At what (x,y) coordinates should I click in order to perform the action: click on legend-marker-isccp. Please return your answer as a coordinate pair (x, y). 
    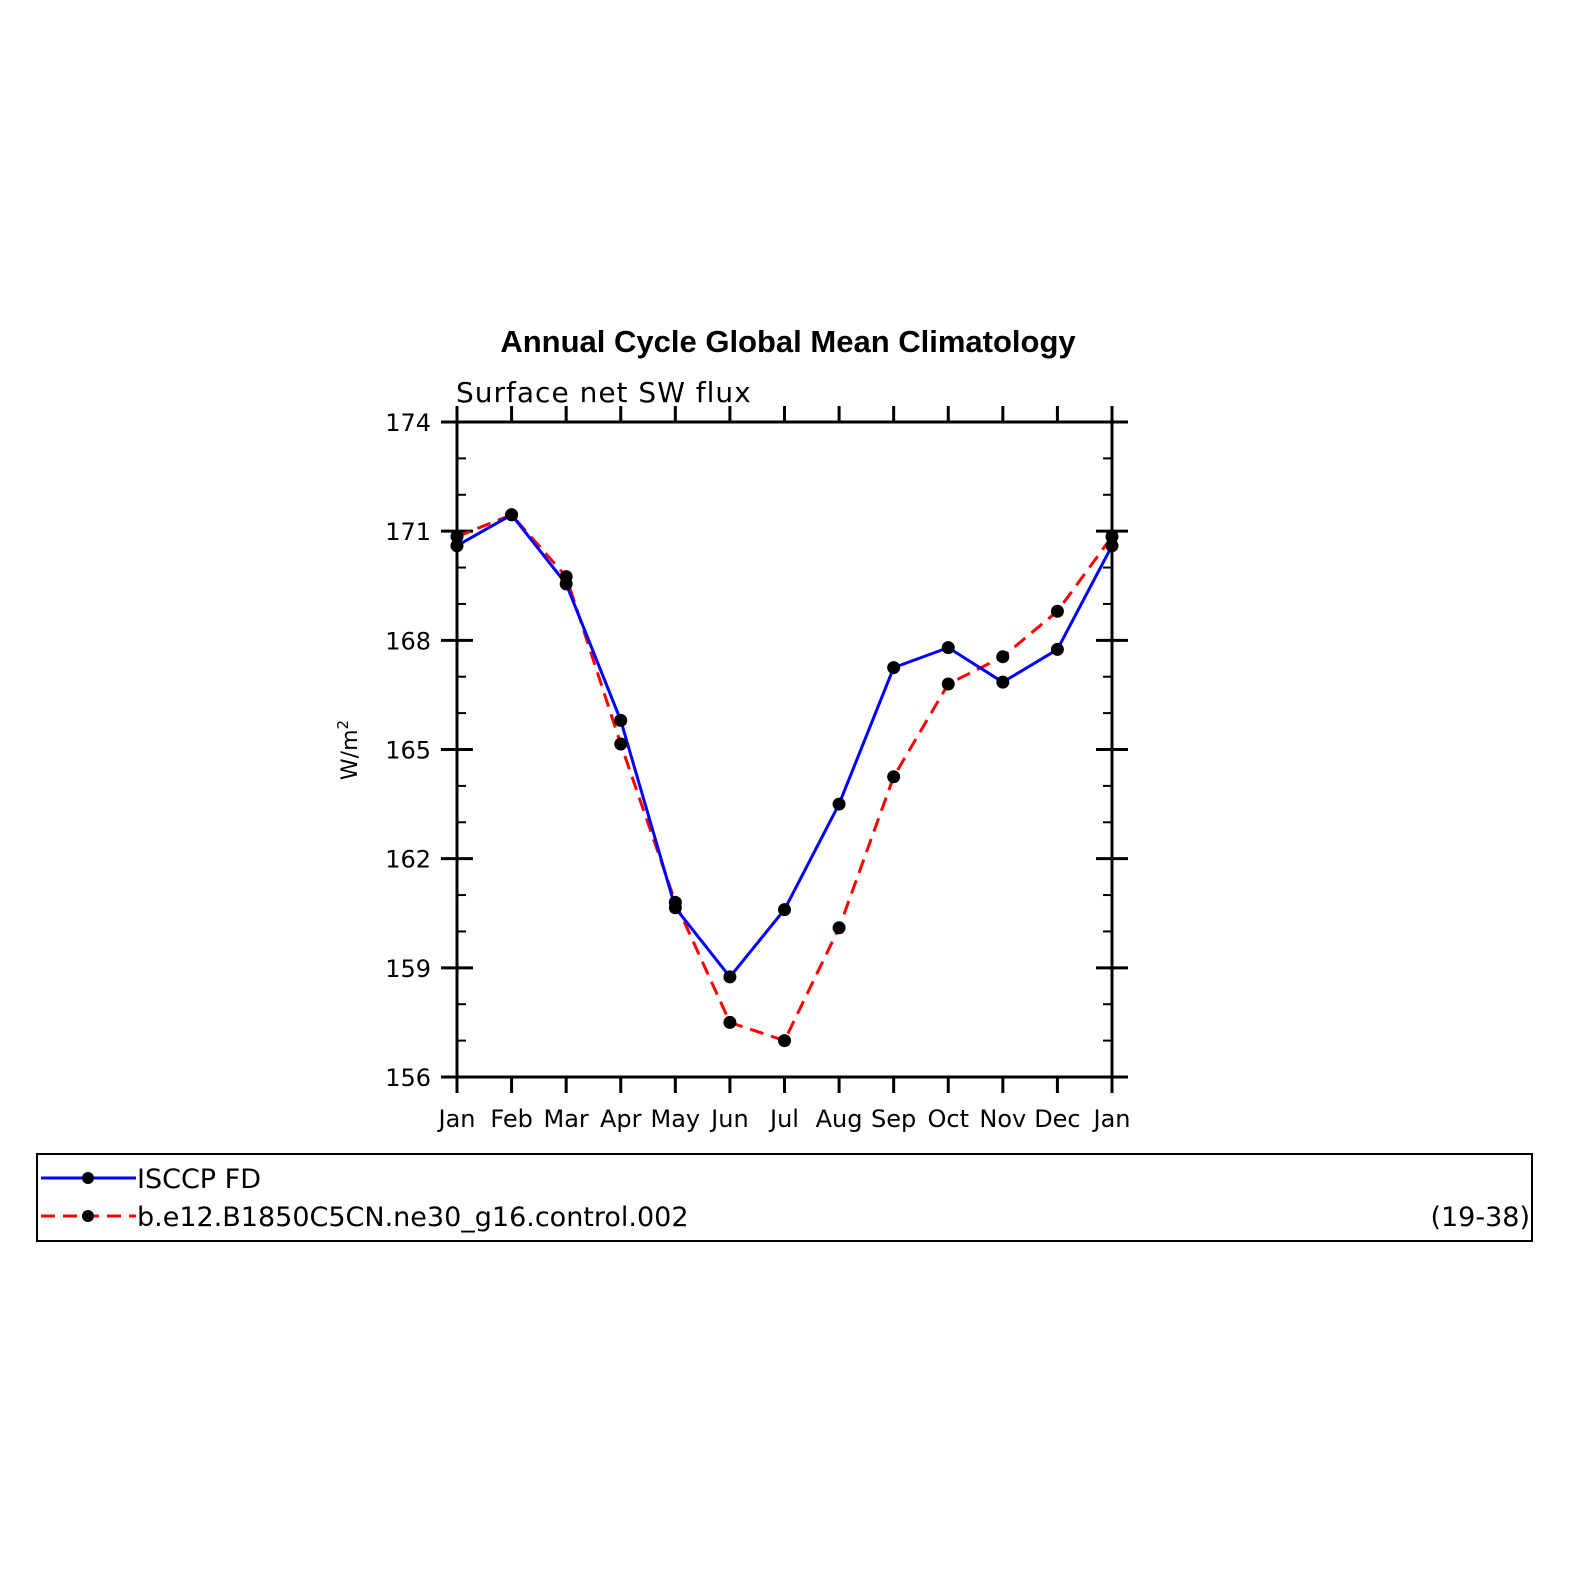
    Looking at the image, I should click on (88, 1178).